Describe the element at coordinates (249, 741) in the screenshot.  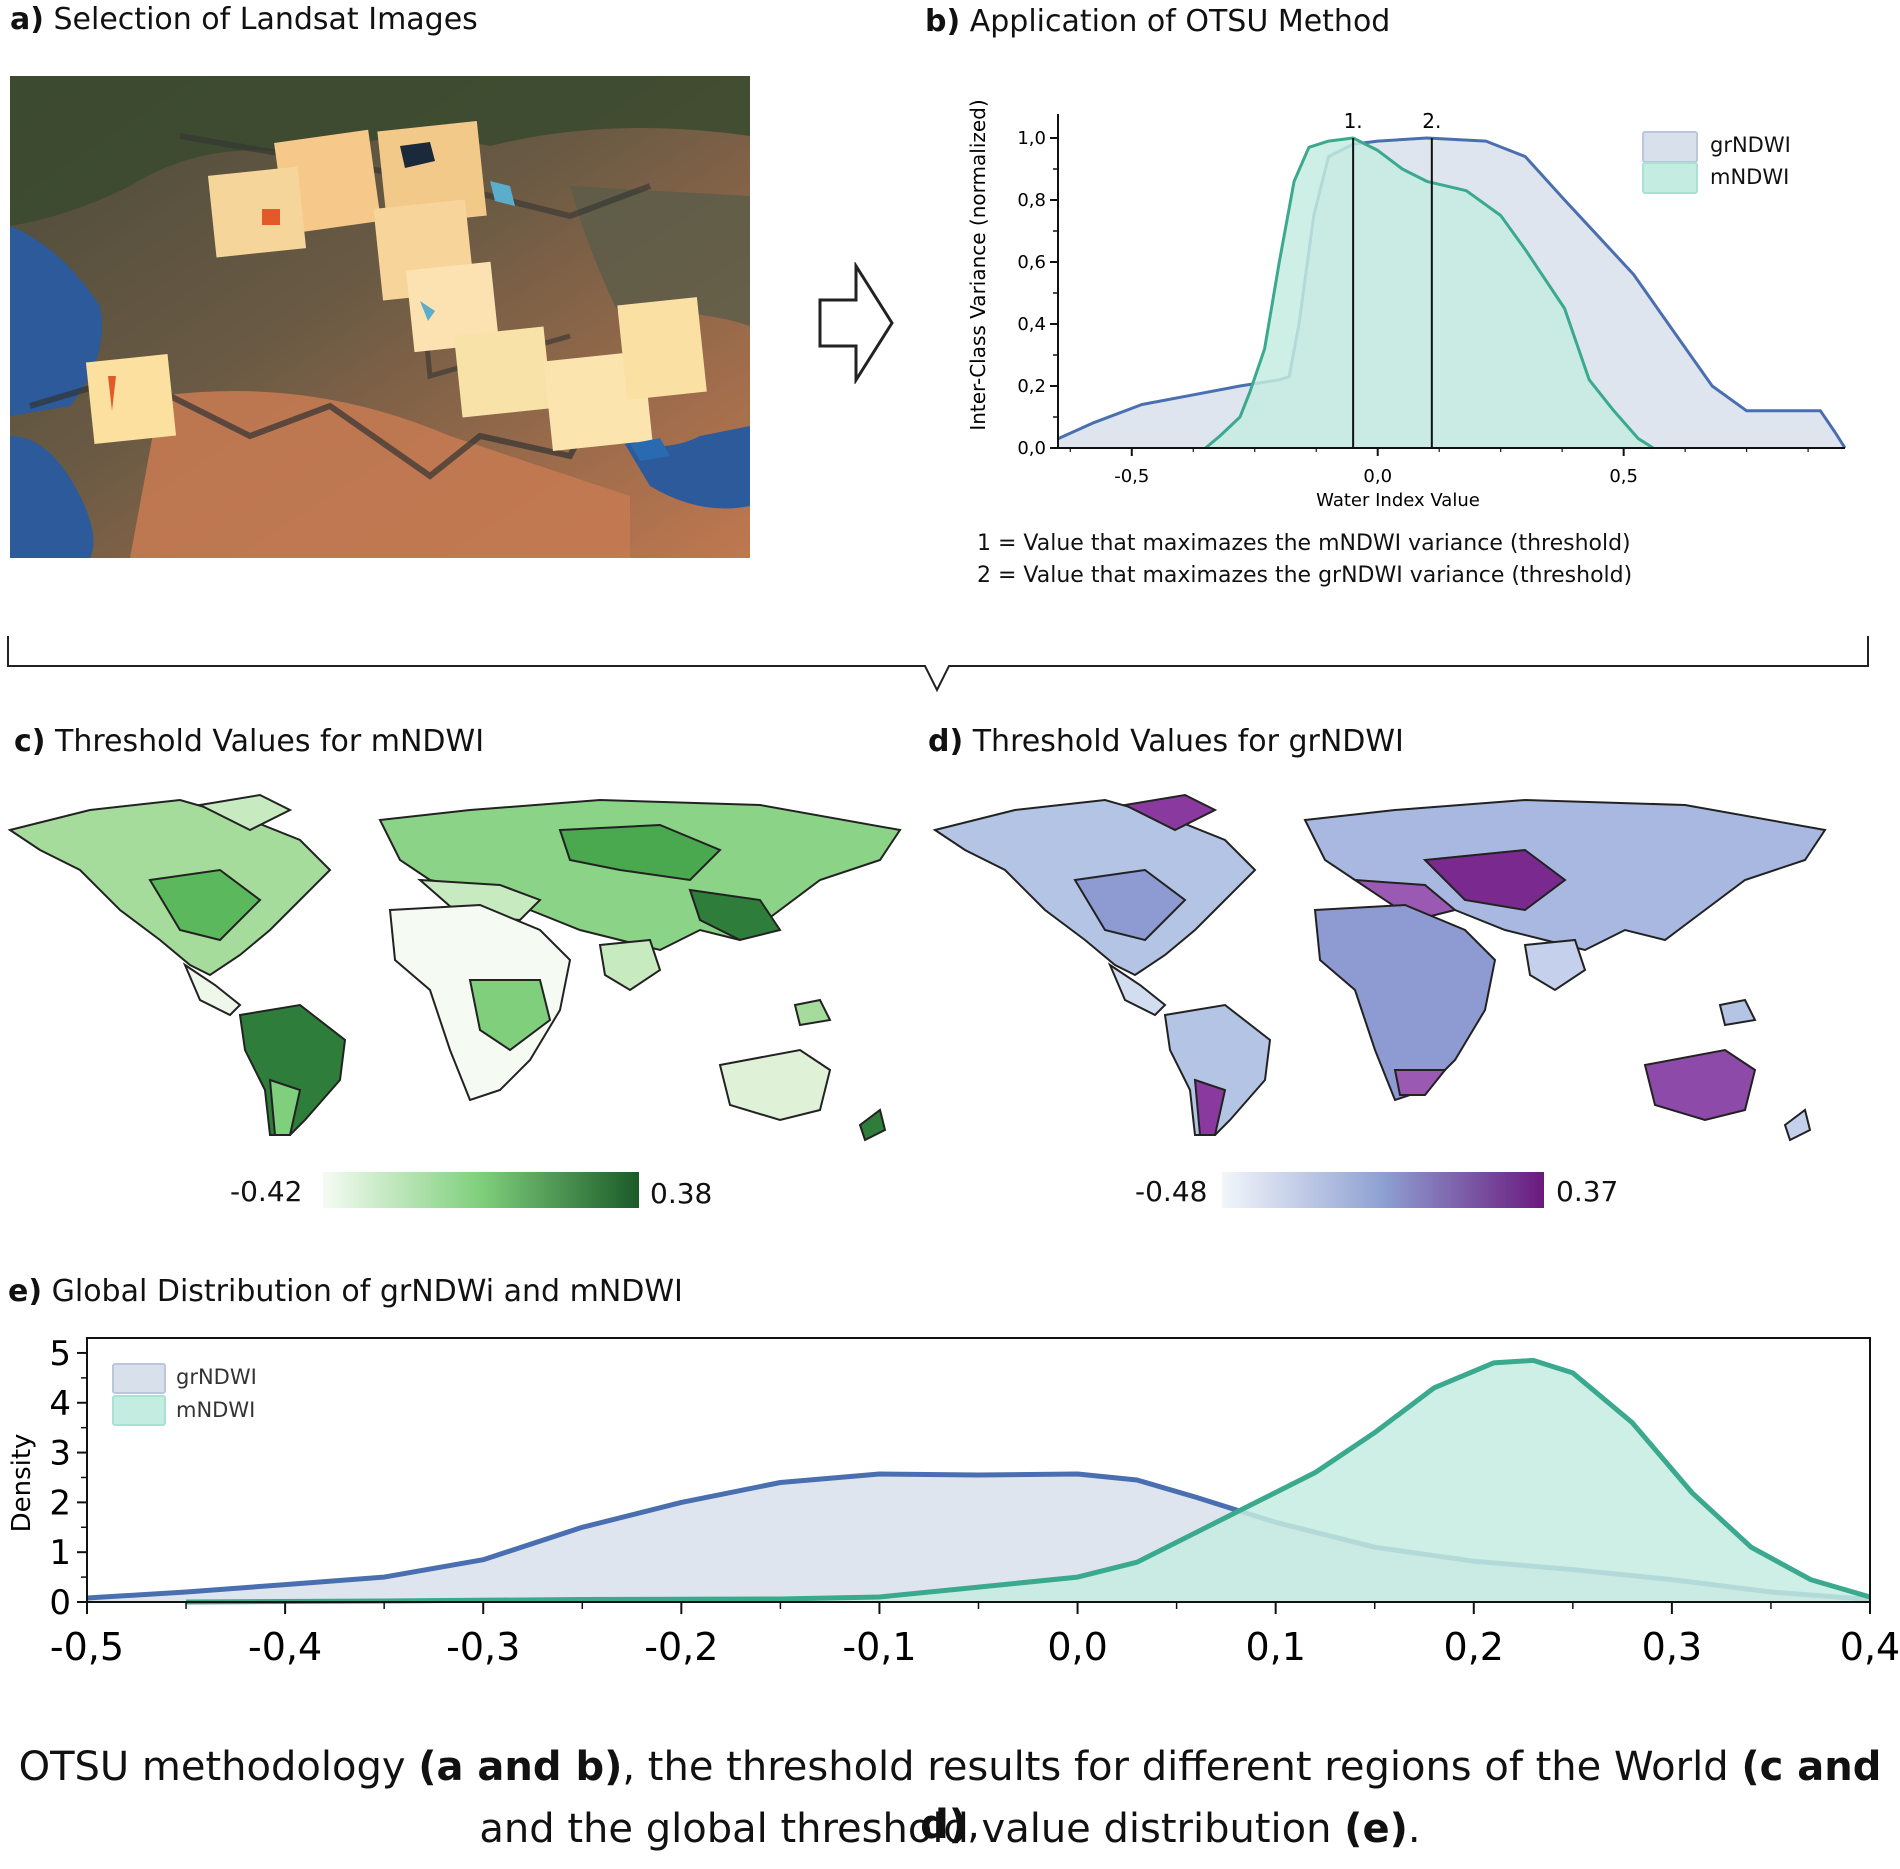
I see `panel-c-title: c) Threshold Values for mNDWI` at that location.